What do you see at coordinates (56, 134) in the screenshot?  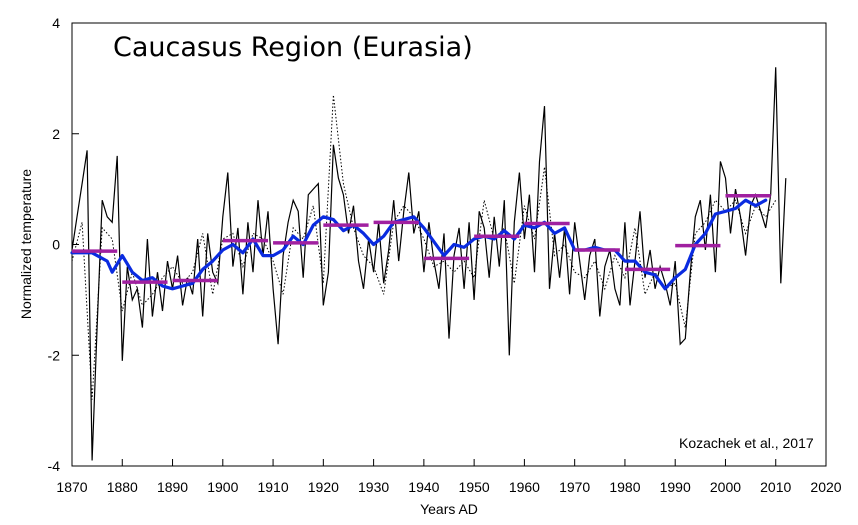 I see `y-tick-label: 2` at bounding box center [56, 134].